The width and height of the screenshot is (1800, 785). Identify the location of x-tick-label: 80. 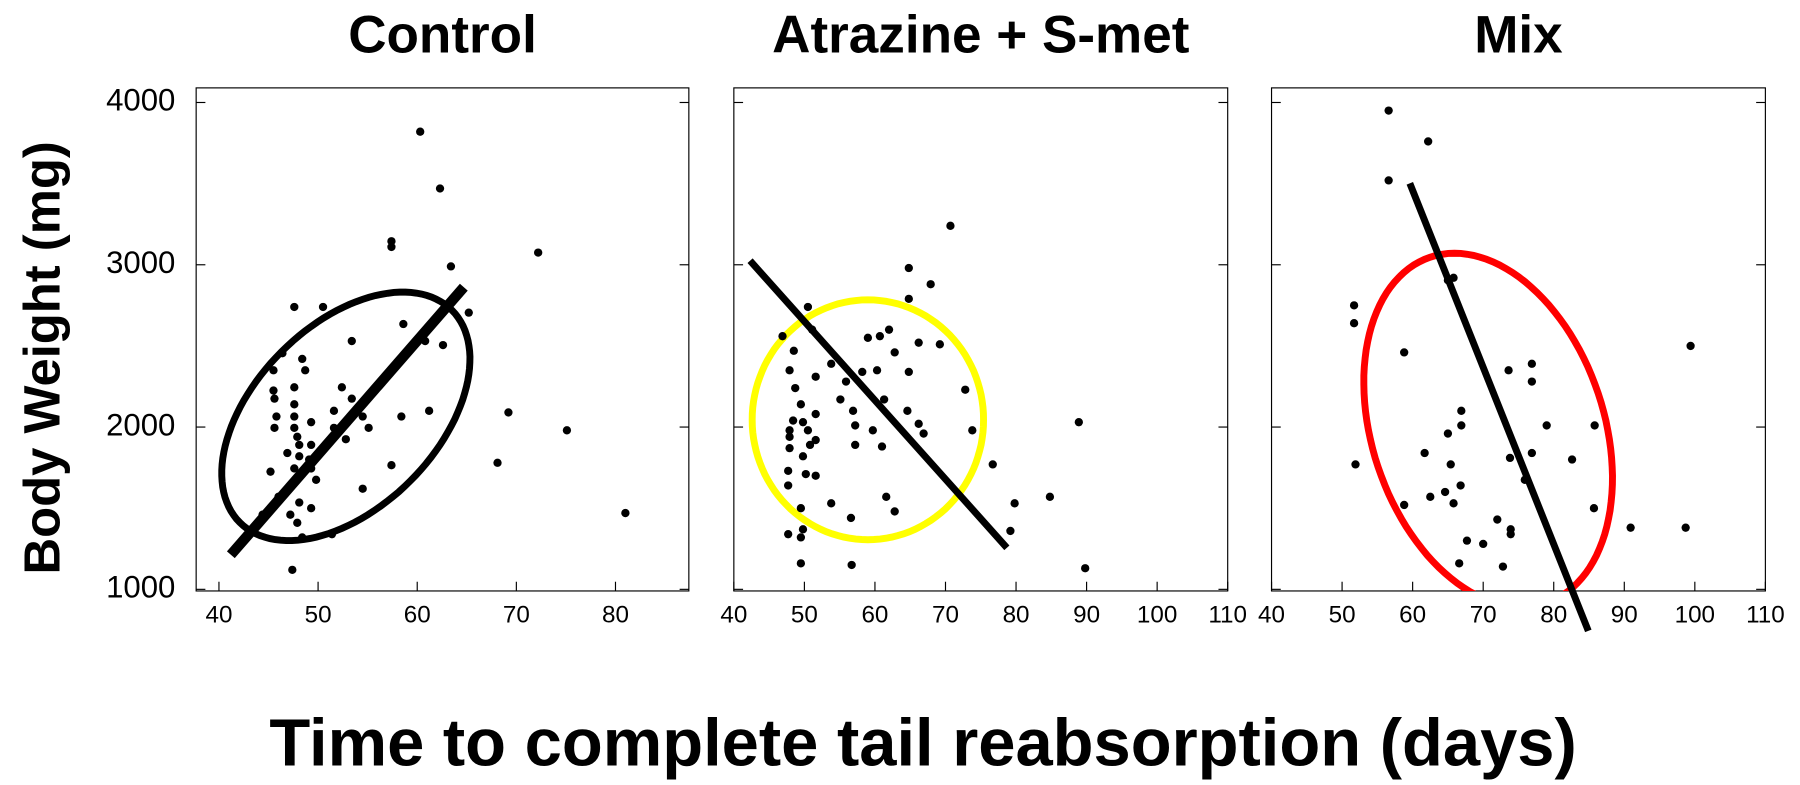
(1553, 615).